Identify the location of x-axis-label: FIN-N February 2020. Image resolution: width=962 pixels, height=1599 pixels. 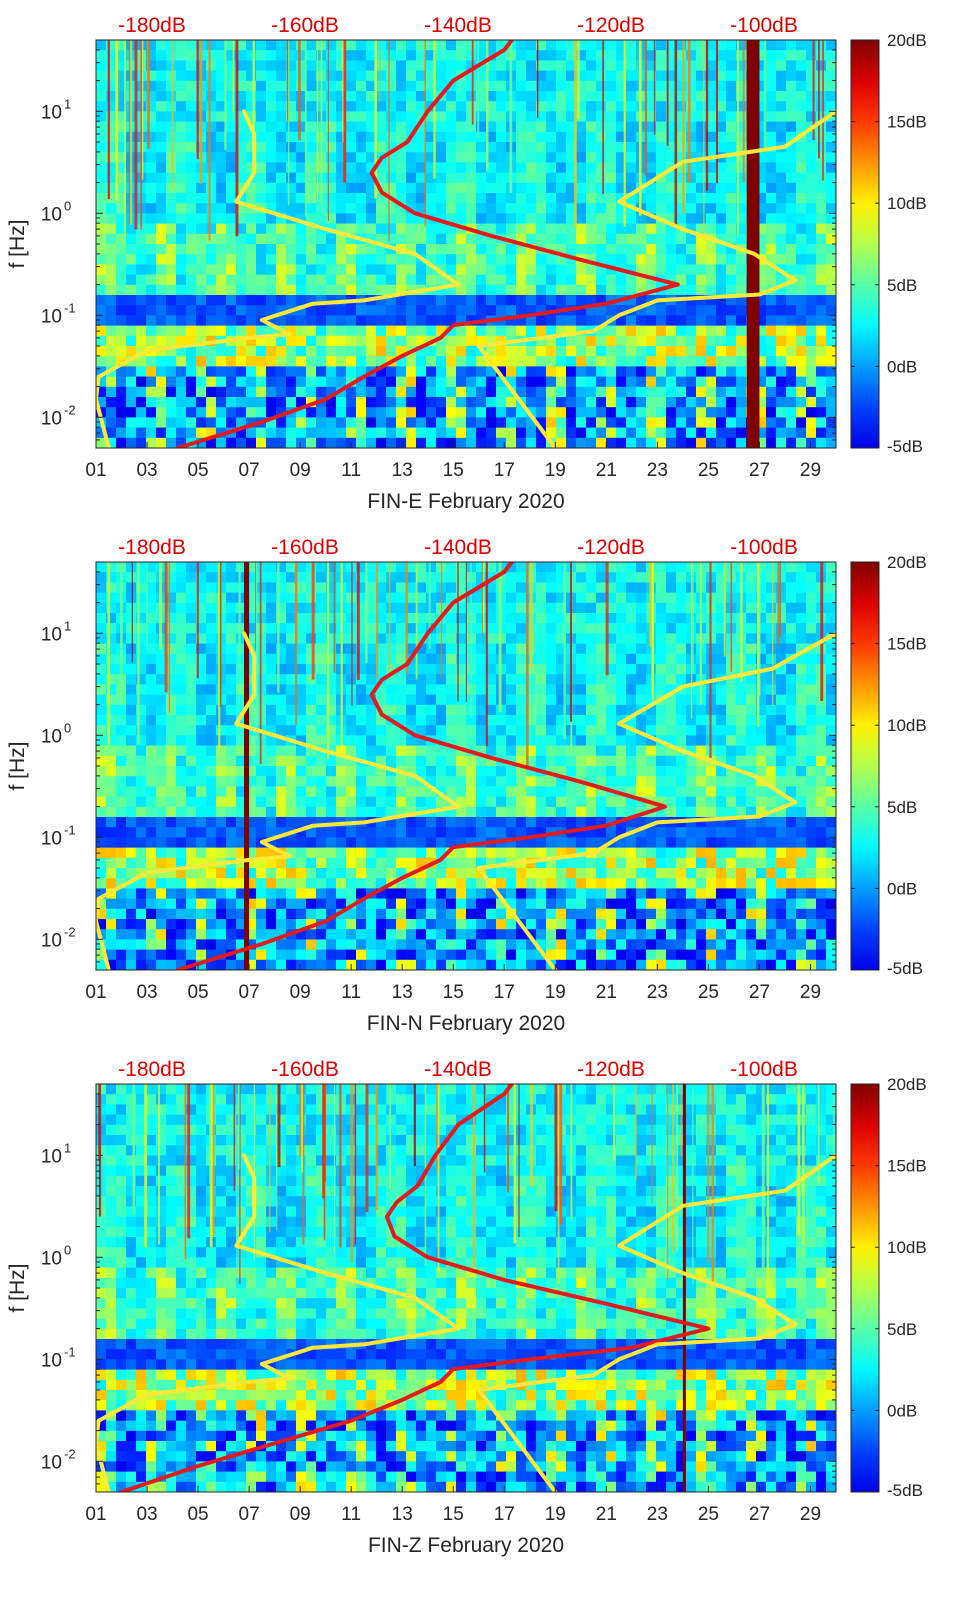
(466, 1023).